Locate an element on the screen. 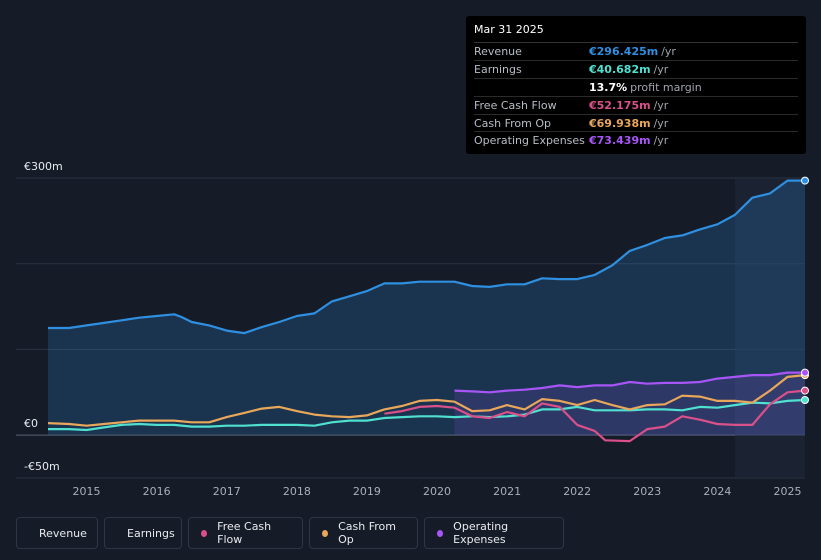 The width and height of the screenshot is (821, 560). series-end-markers is located at coordinates (805, 290).